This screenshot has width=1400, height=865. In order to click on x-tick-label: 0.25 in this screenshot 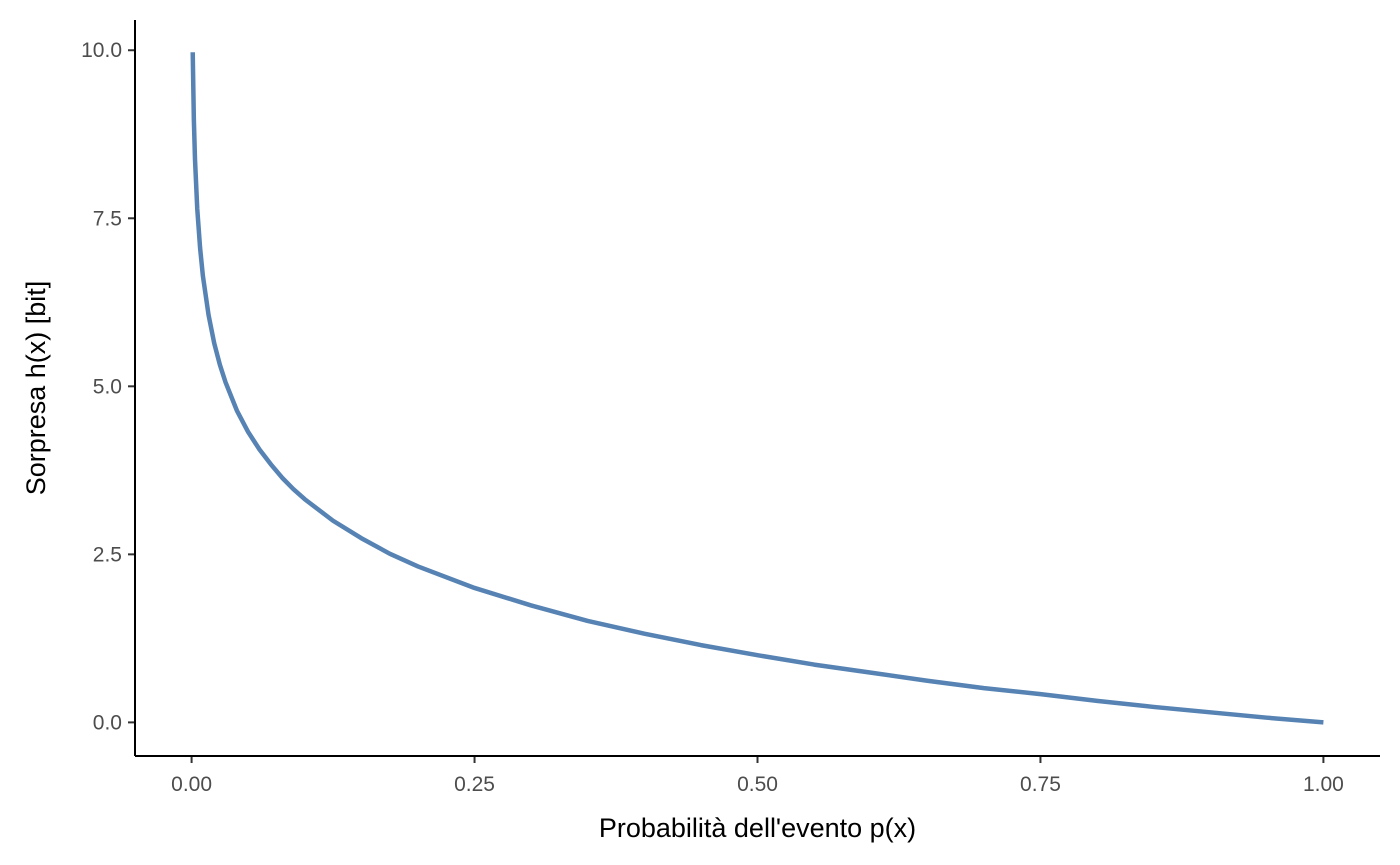, I will do `click(474, 784)`.